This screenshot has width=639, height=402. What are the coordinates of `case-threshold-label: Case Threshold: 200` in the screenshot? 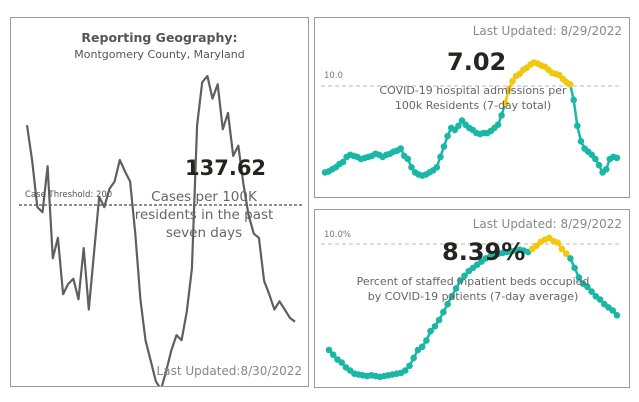 It's located at (69, 195).